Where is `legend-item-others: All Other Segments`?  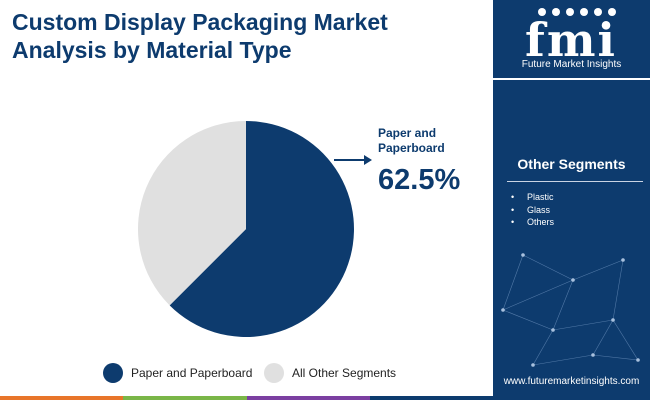 legend-item-others: All Other Segments is located at coordinates (330, 373).